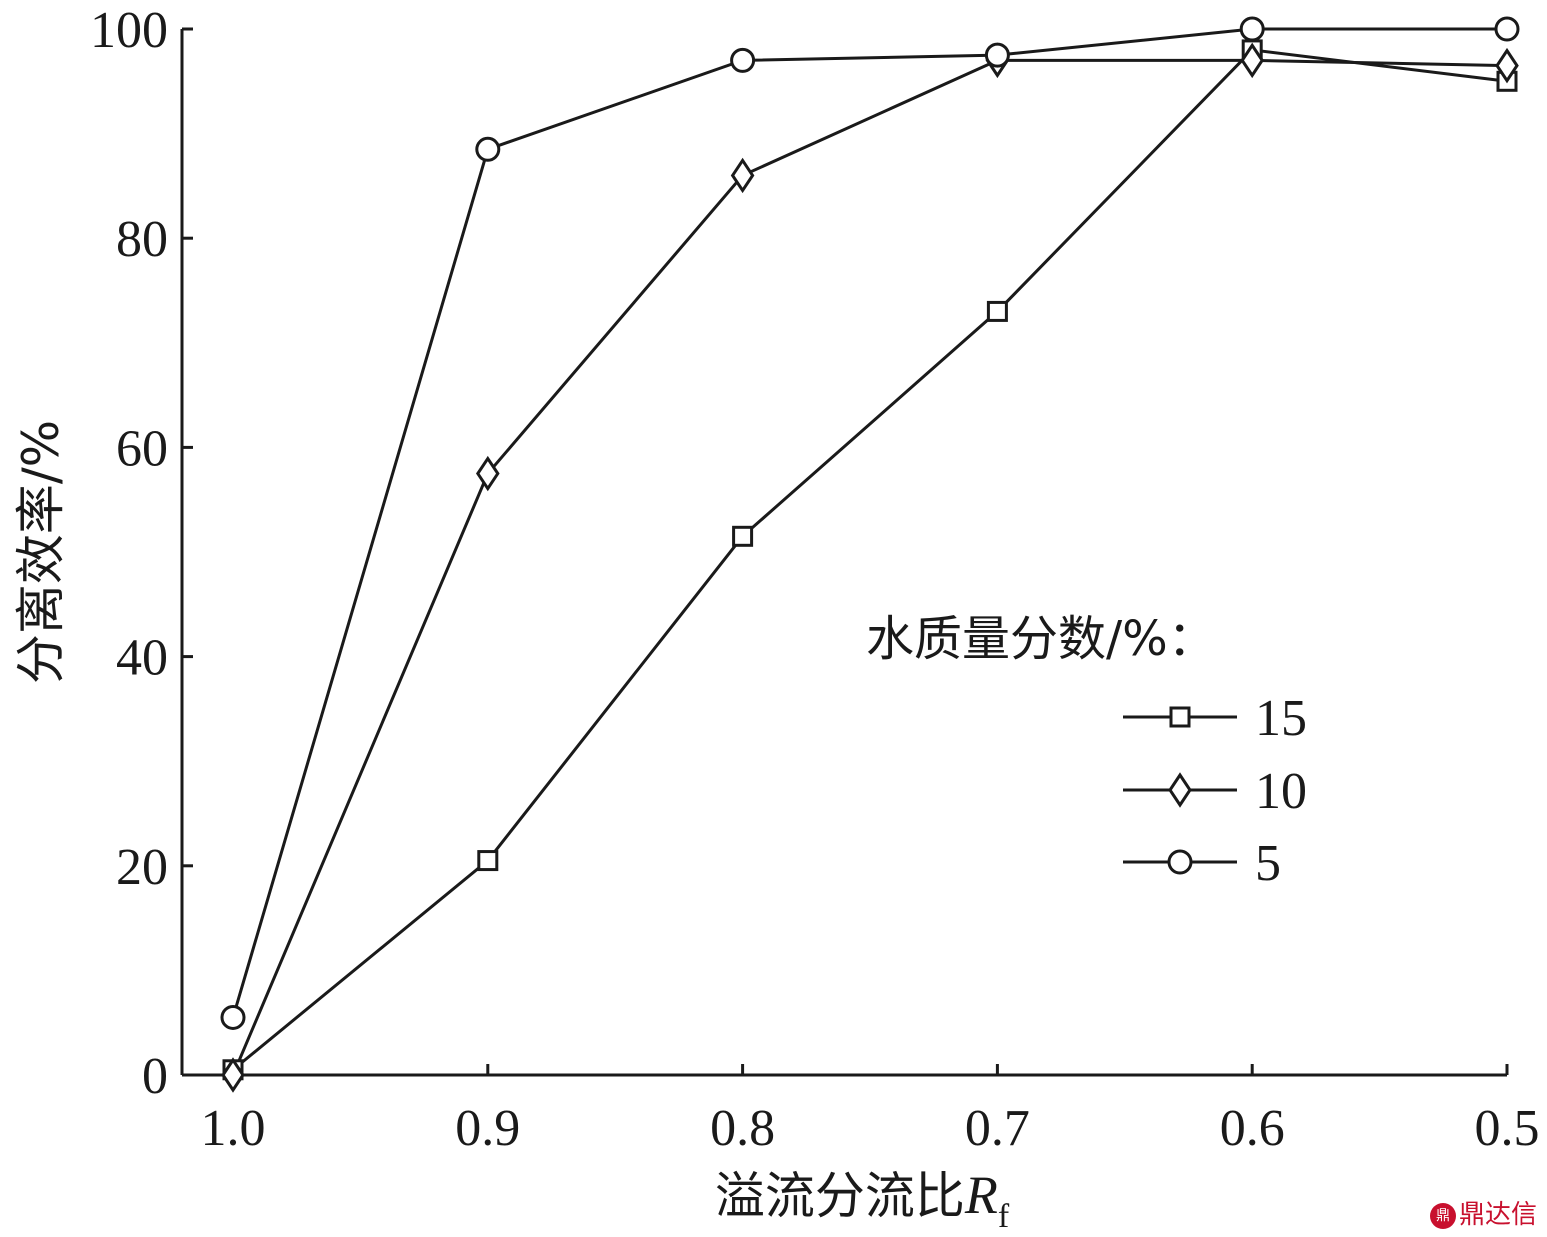  What do you see at coordinates (155, 1076) in the screenshot?
I see `y-tick-label: 0` at bounding box center [155, 1076].